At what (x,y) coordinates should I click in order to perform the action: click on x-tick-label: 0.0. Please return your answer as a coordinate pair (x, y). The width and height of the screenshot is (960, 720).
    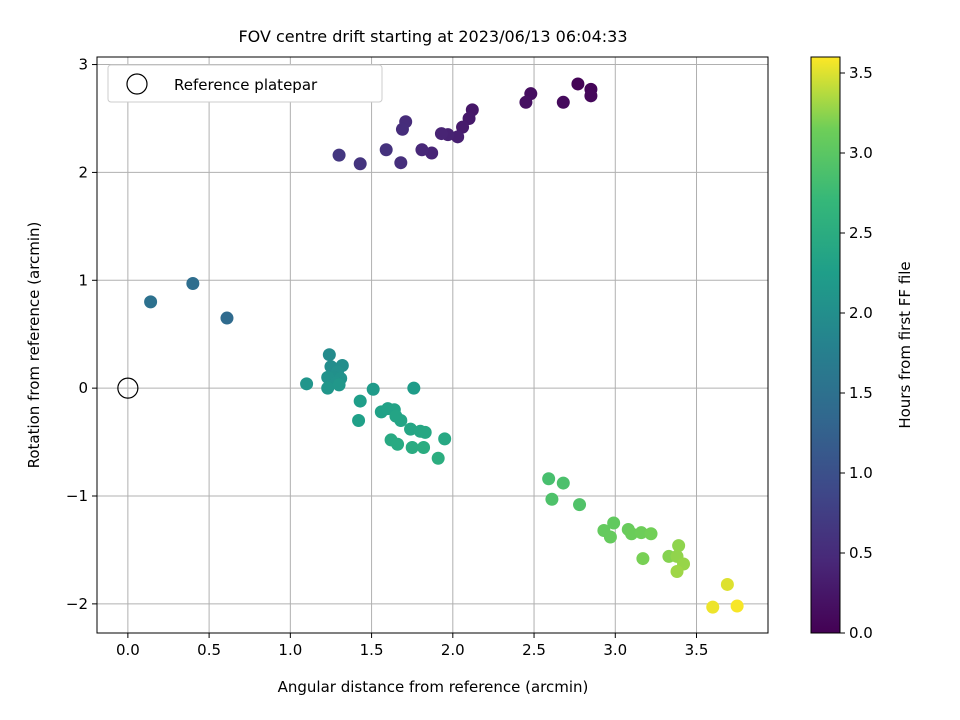
    Looking at the image, I should click on (128, 650).